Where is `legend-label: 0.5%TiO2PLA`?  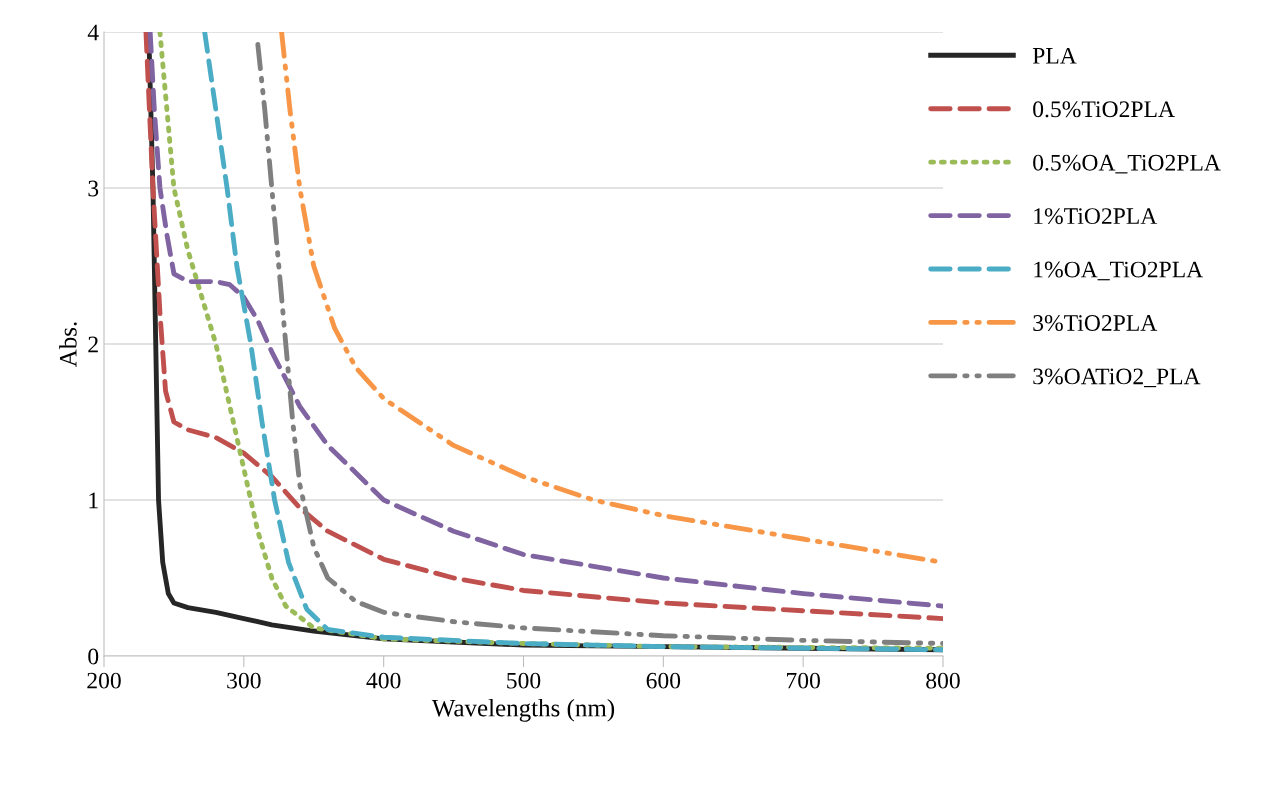 legend-label: 0.5%TiO2PLA is located at coordinates (1104, 109).